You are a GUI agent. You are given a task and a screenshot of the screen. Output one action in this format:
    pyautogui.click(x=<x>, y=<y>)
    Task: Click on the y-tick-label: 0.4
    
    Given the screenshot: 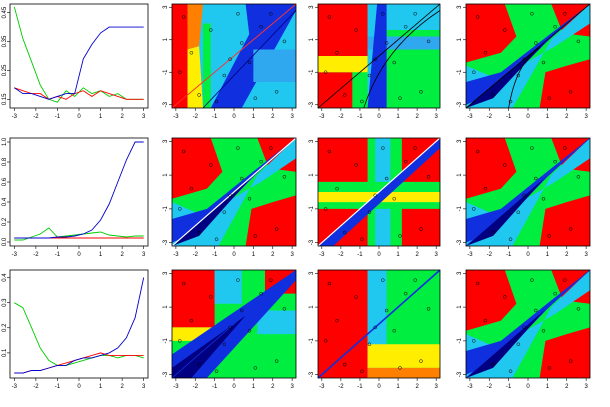 What is the action you would take?
    pyautogui.click(x=5, y=277)
    